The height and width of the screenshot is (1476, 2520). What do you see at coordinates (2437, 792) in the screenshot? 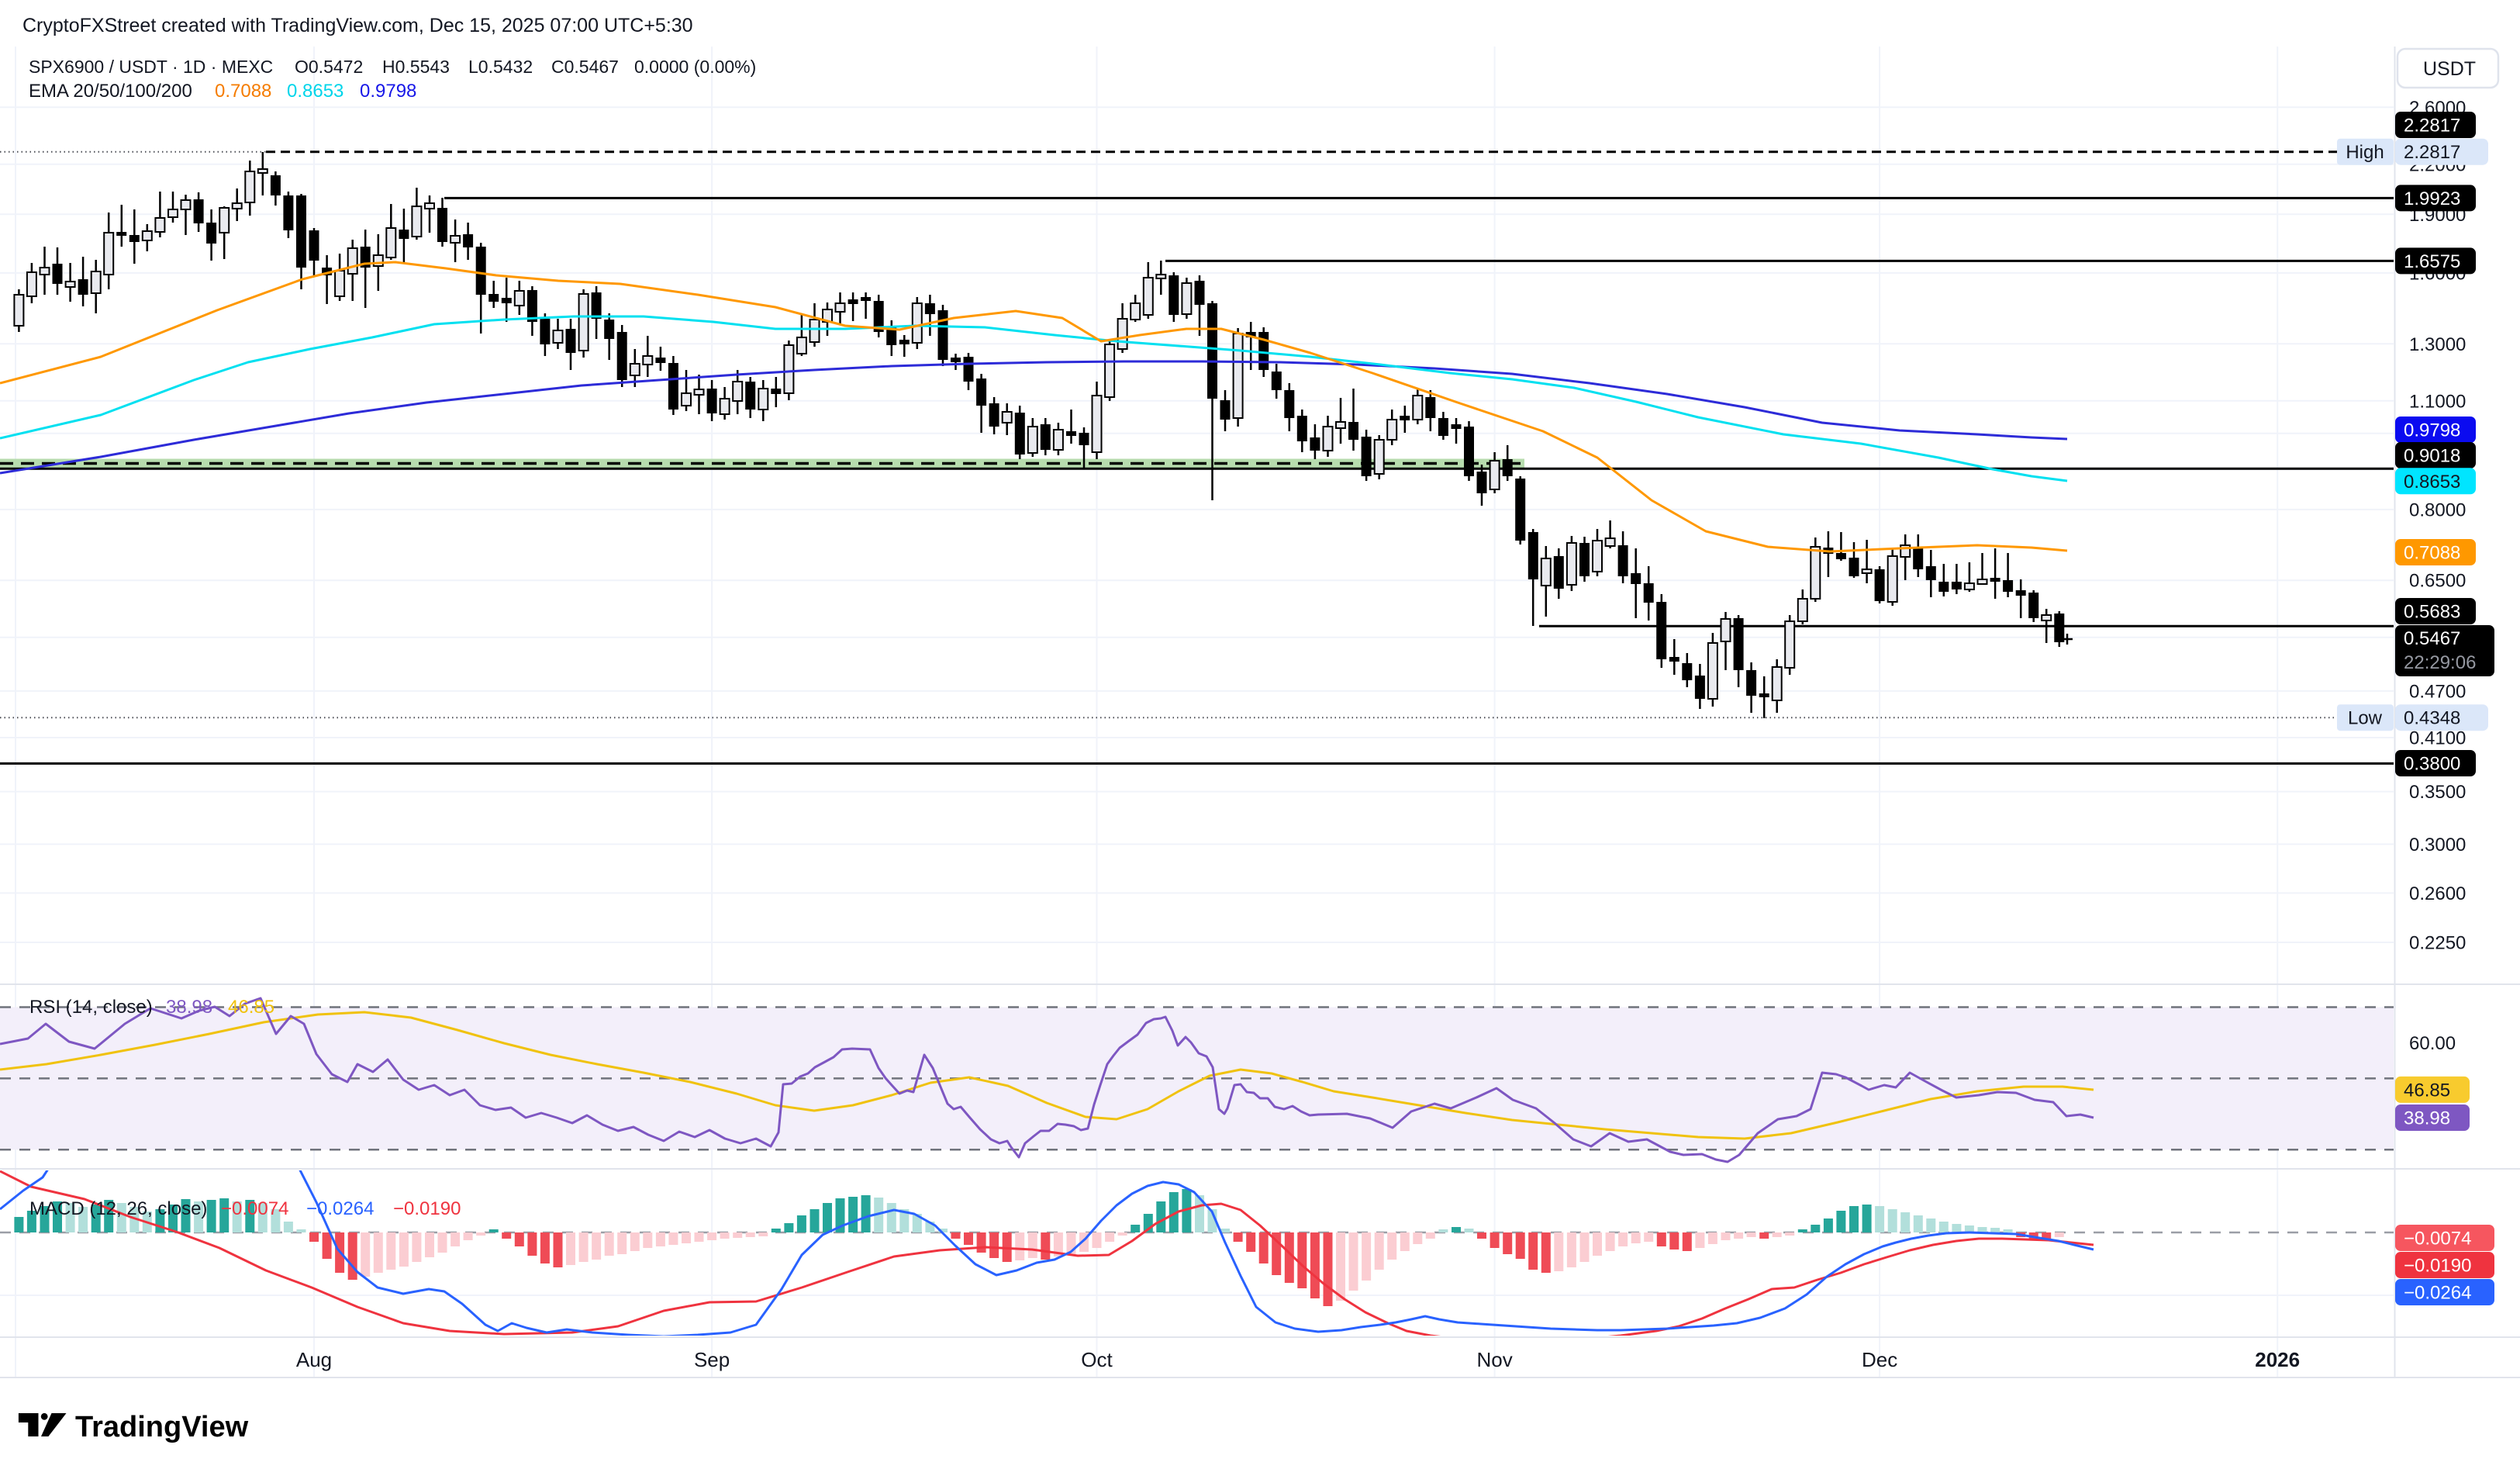
I see `svg-text: 0.3500` at bounding box center [2437, 792].